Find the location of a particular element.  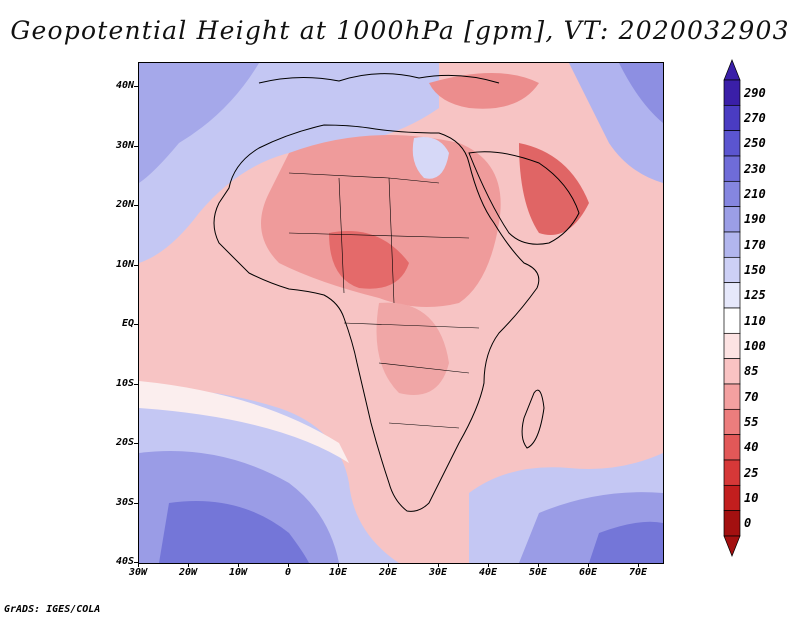

colorbar-label: 290 is located at coordinates (755, 92).